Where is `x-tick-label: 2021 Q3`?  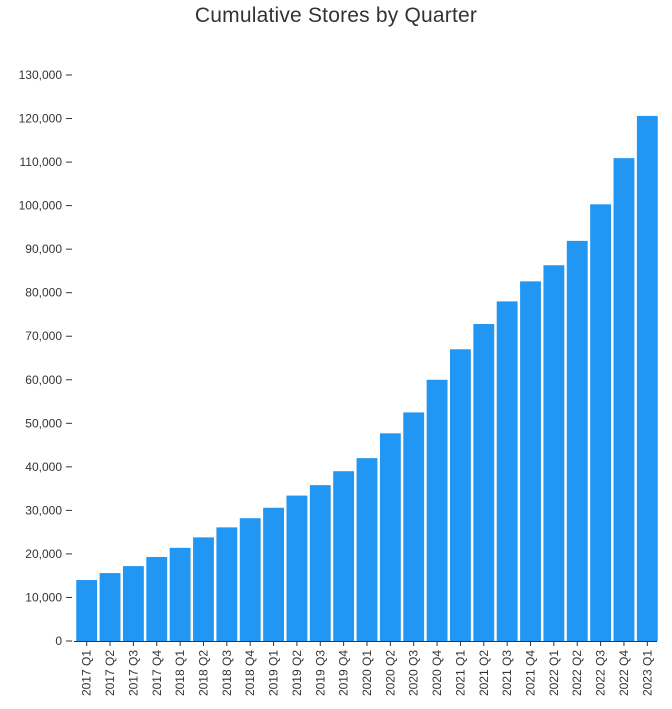 x-tick-label: 2021 Q3 is located at coordinates (507, 673).